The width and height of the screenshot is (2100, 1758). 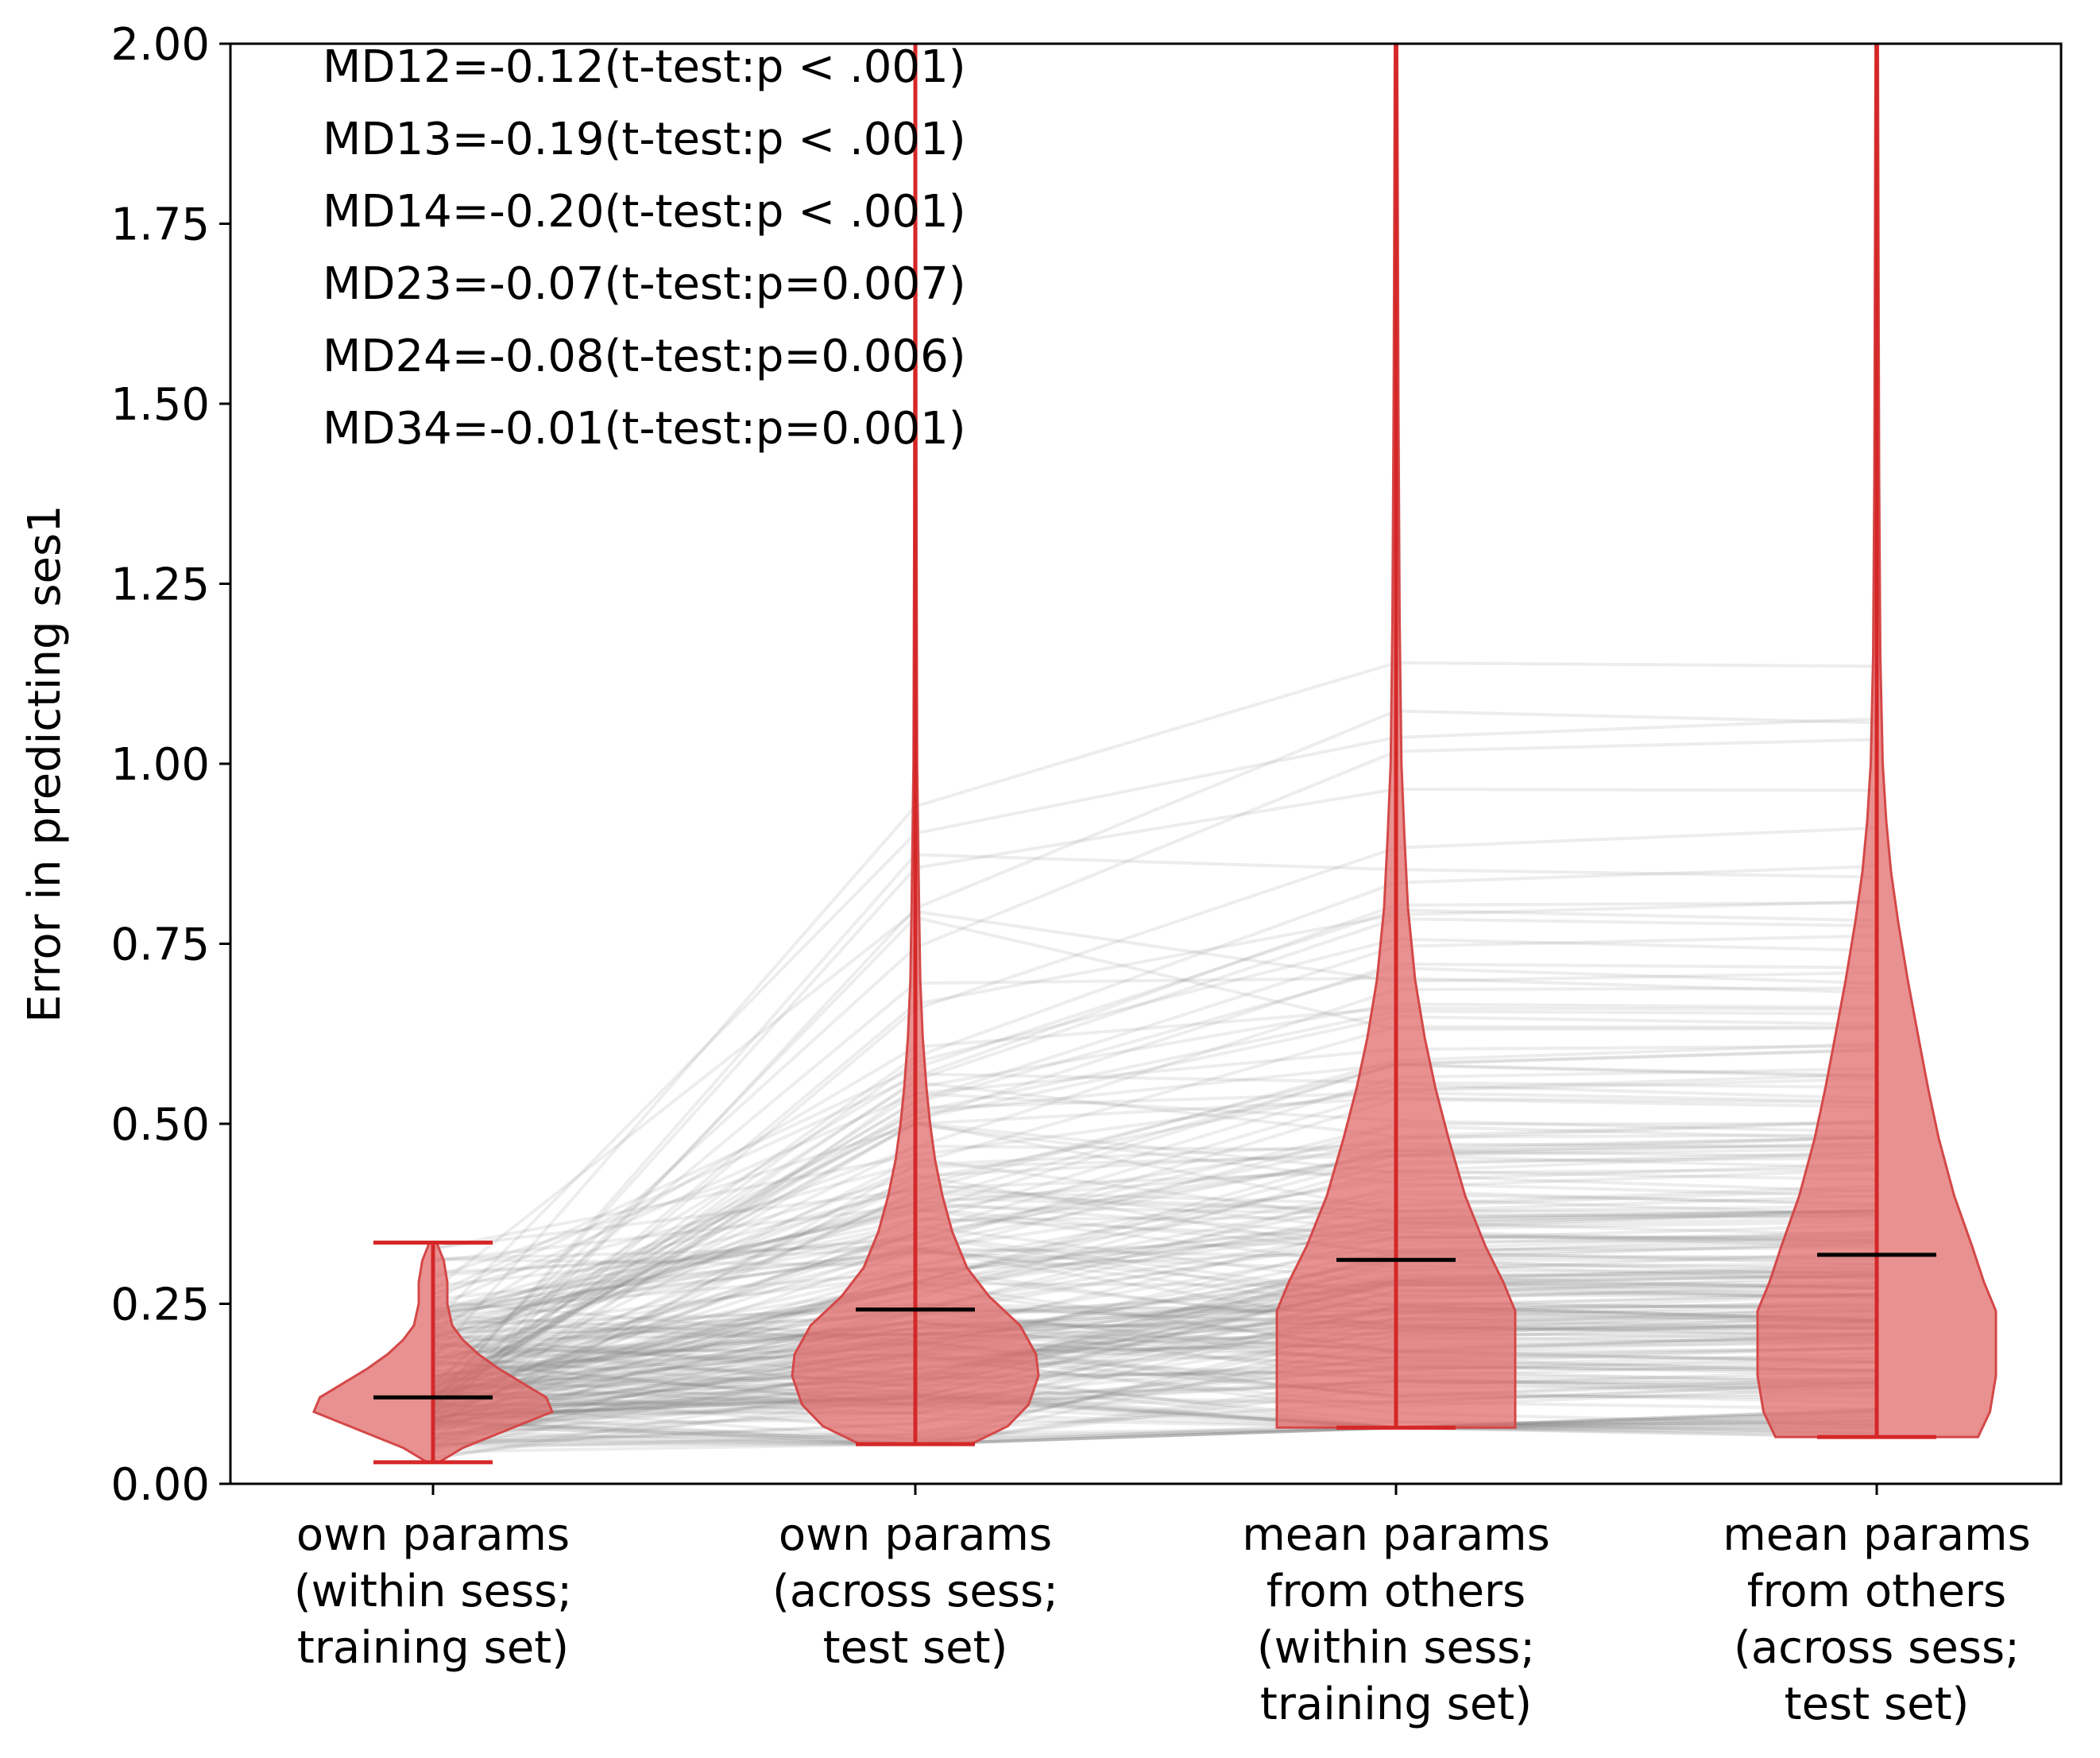 What do you see at coordinates (160, 585) in the screenshot?
I see `y-tick-label: 1.25` at bounding box center [160, 585].